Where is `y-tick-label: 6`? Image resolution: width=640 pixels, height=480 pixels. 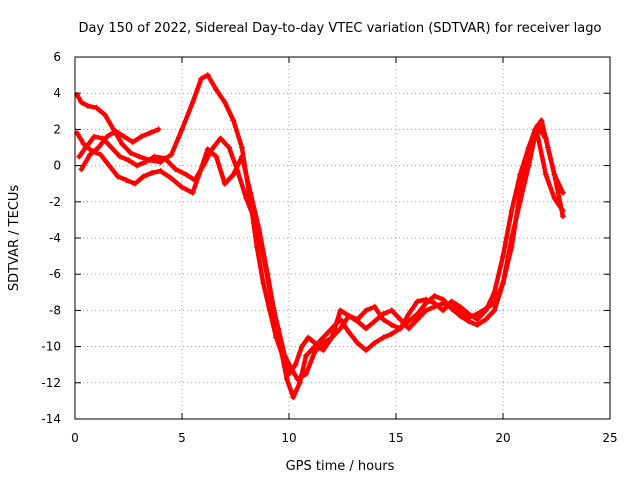 y-tick-label: 6 is located at coordinates (57, 57).